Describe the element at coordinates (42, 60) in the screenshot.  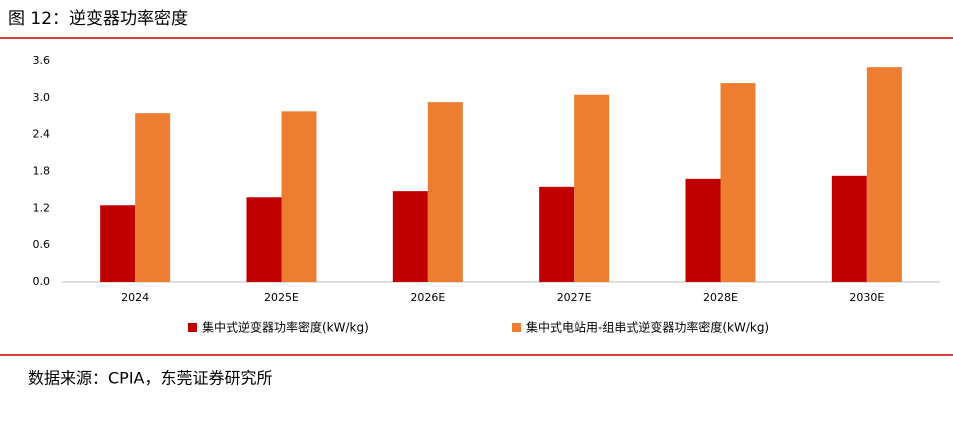
I see `y-tick-label: 3.6` at that location.